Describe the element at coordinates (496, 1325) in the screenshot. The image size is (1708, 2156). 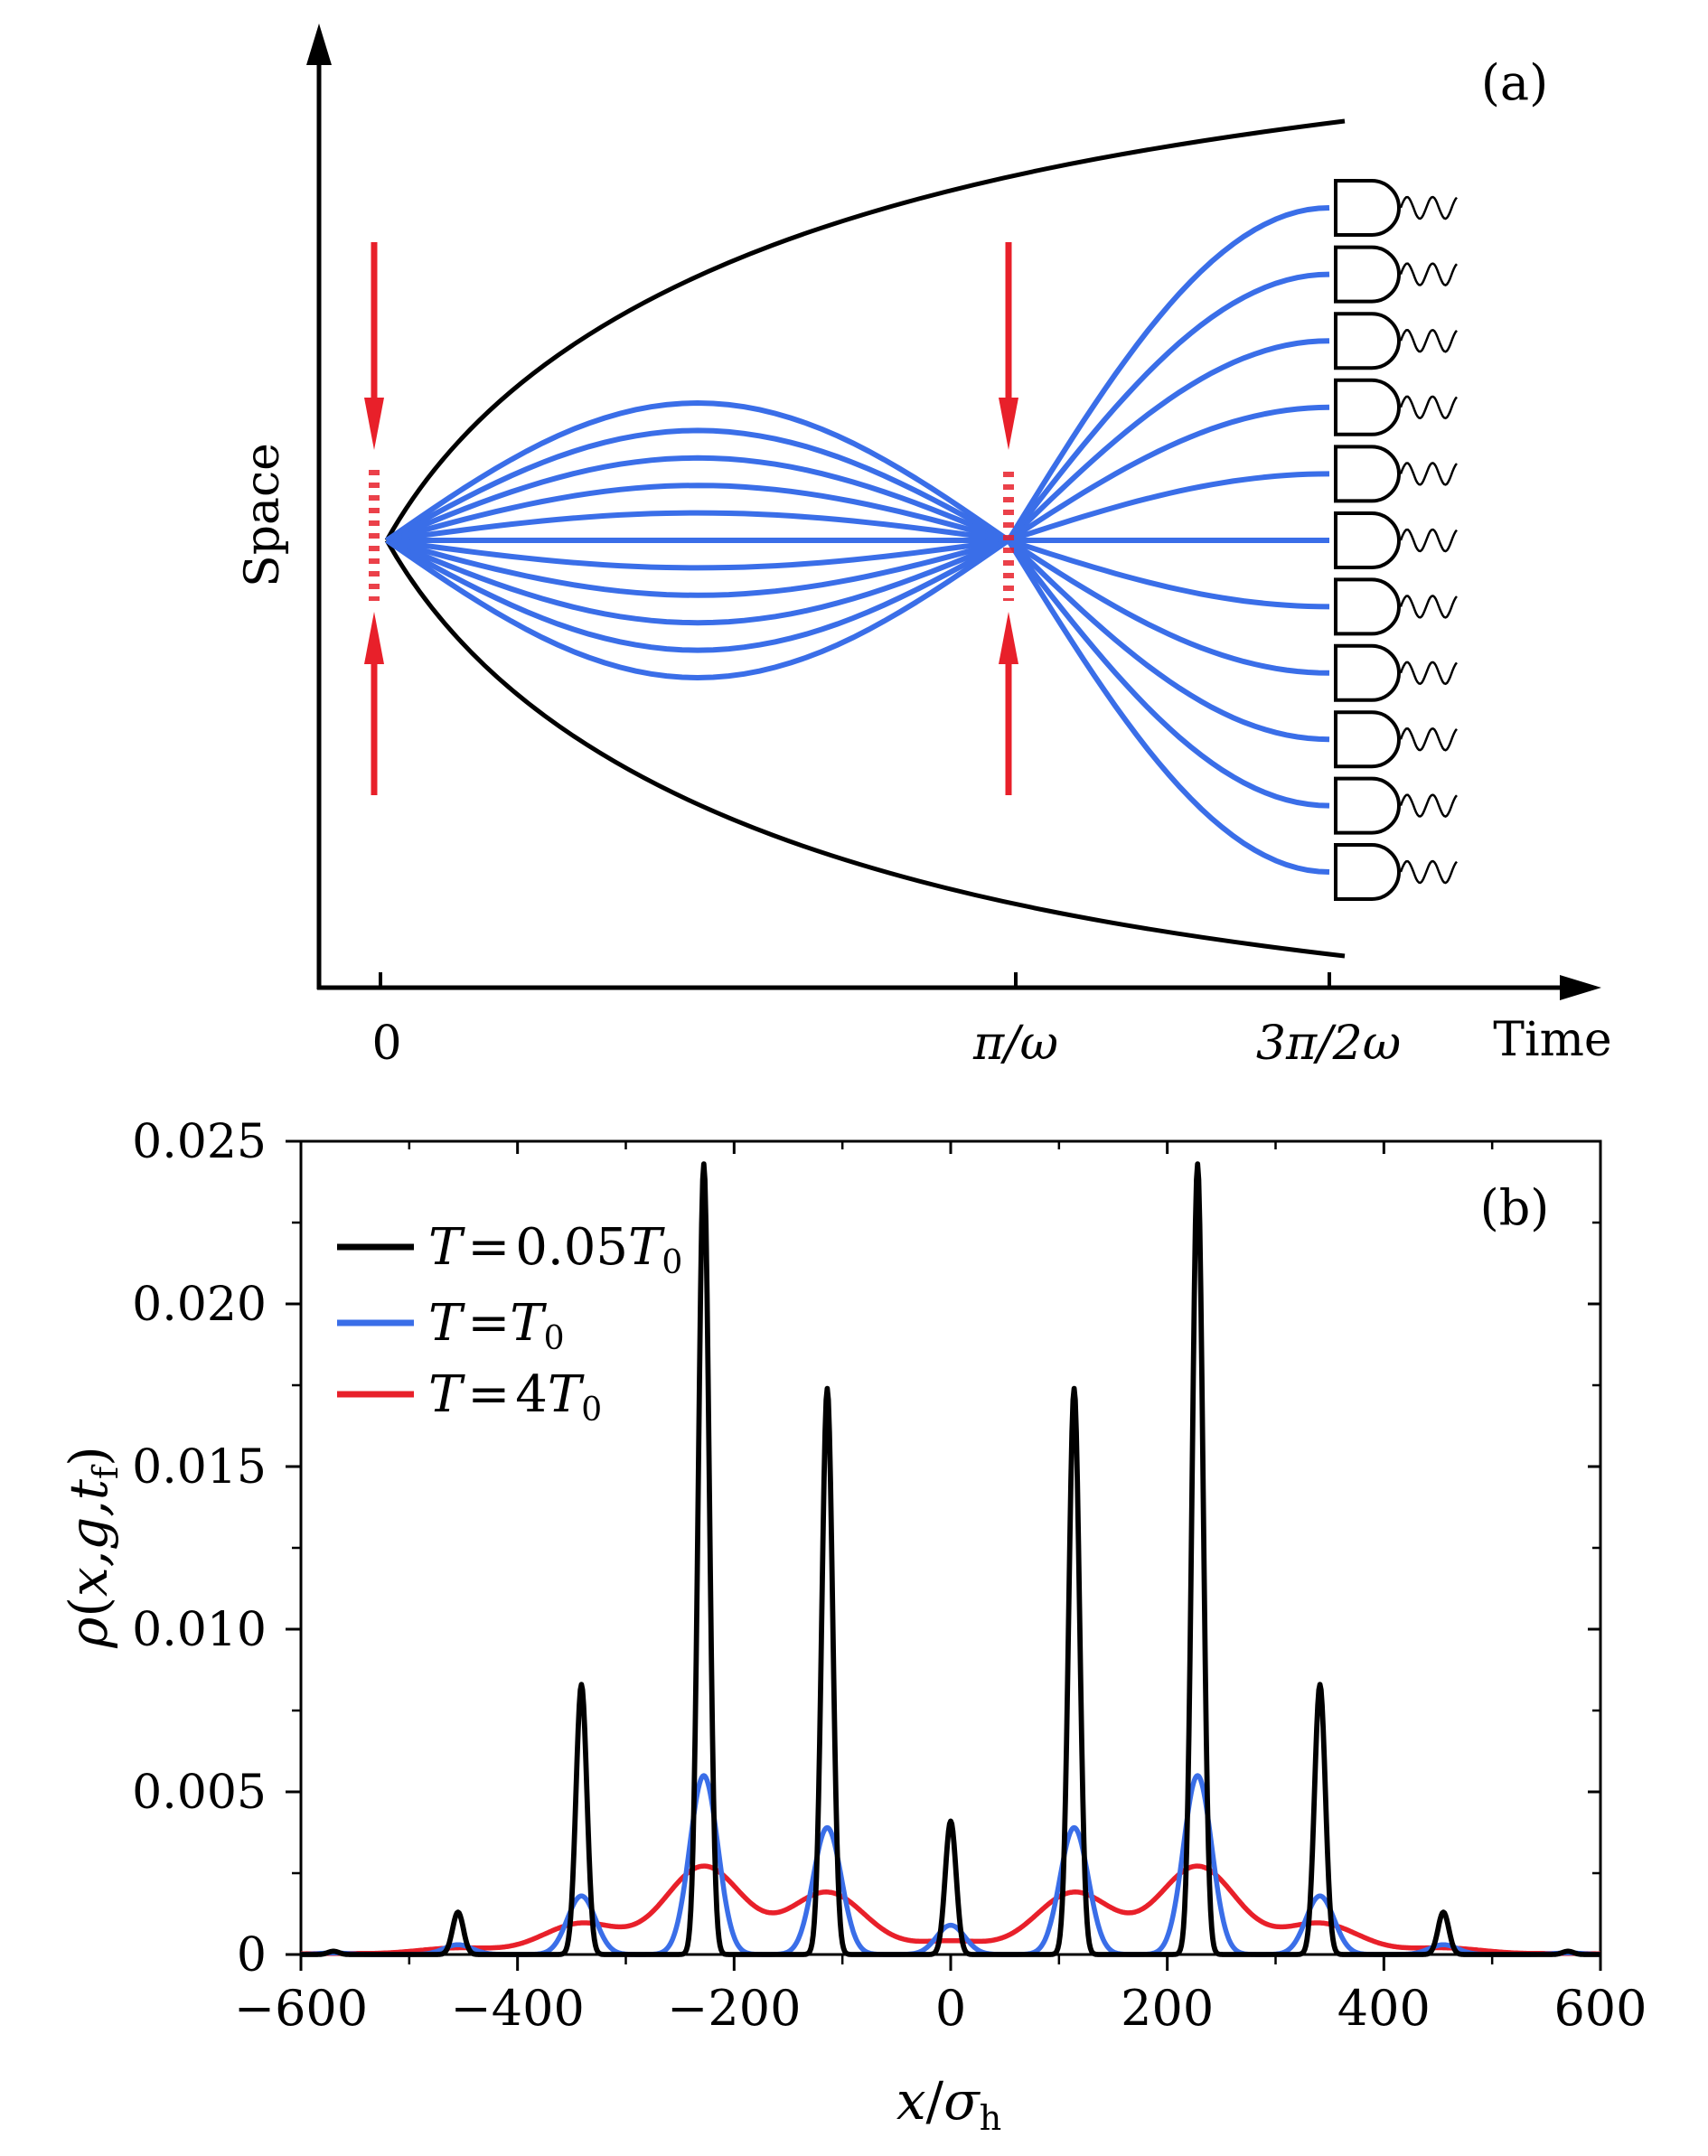
I see `legend-text-blue: T =T0` at that location.